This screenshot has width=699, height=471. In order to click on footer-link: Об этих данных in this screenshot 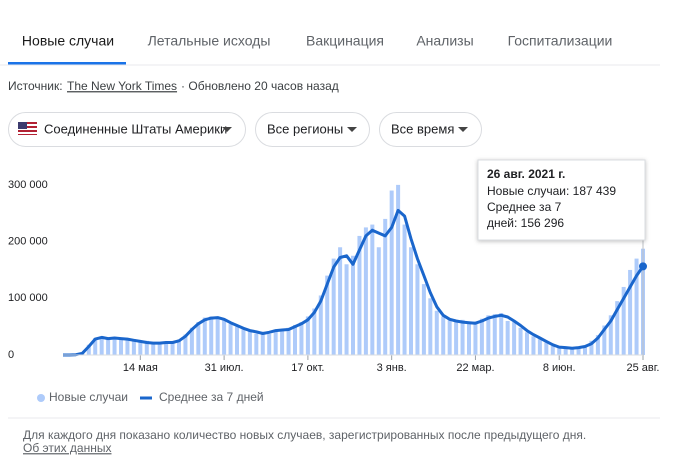, I will do `click(67, 448)`.